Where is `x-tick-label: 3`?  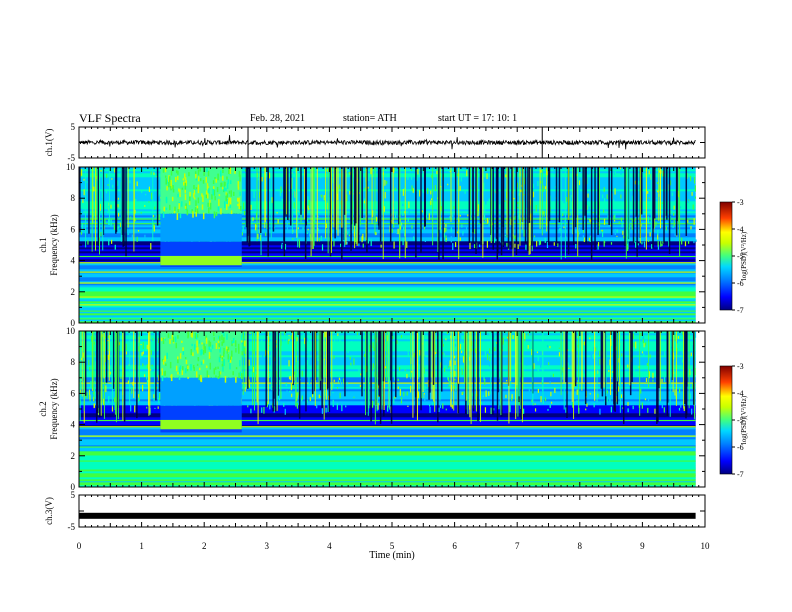
x-tick-label: 3 is located at coordinates (267, 546).